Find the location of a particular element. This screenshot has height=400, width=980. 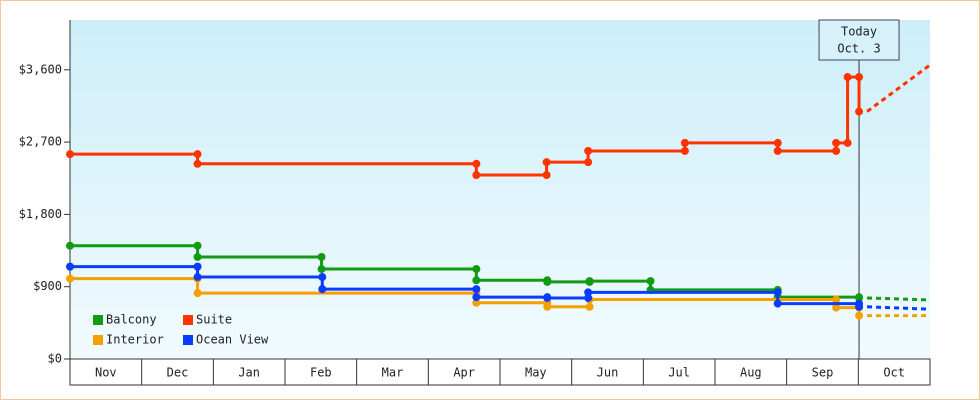

y-tick-label: $900 is located at coordinates (47, 286).